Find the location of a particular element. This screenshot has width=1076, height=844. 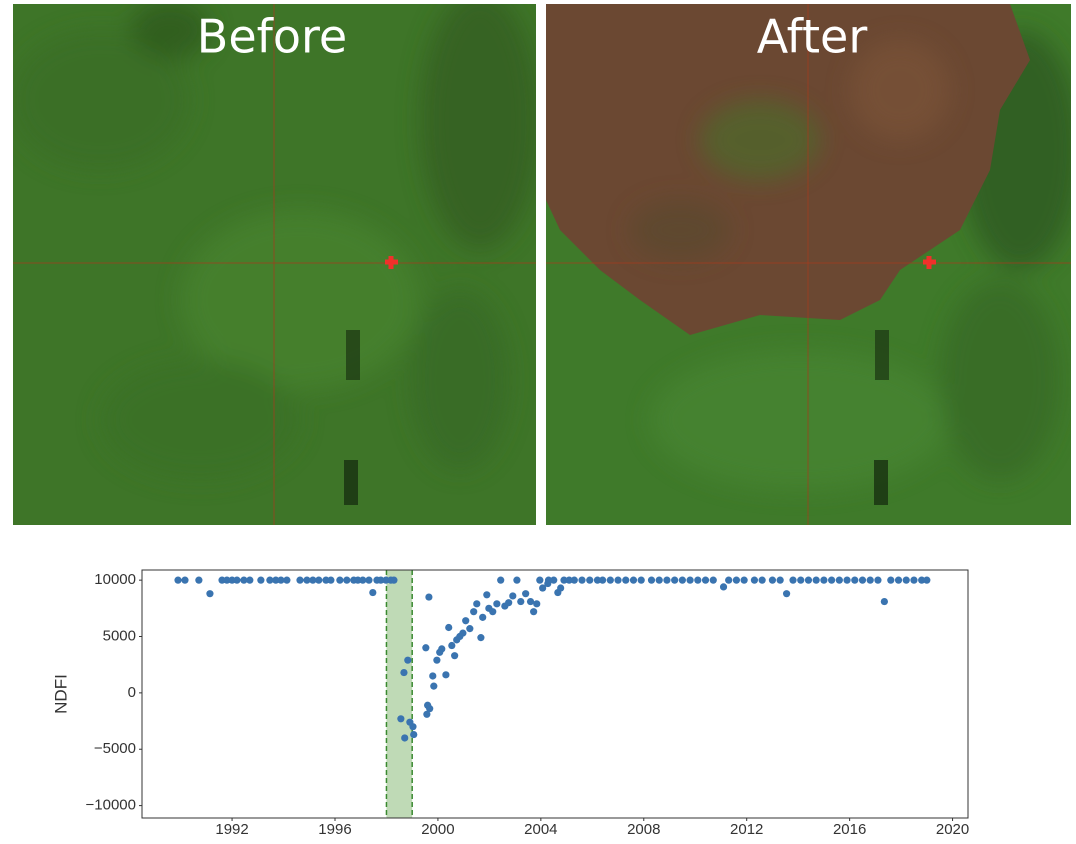

panel-label: Before is located at coordinates (272, 37).